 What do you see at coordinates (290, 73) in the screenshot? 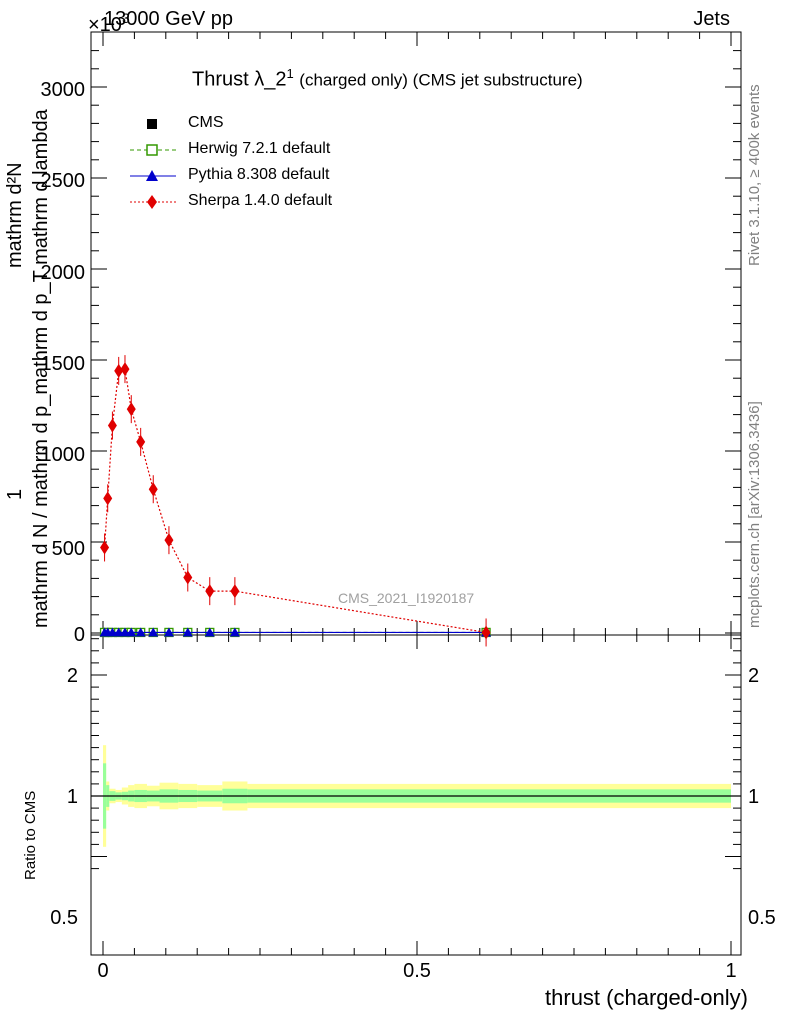
I see `title-sup: 1` at bounding box center [290, 73].